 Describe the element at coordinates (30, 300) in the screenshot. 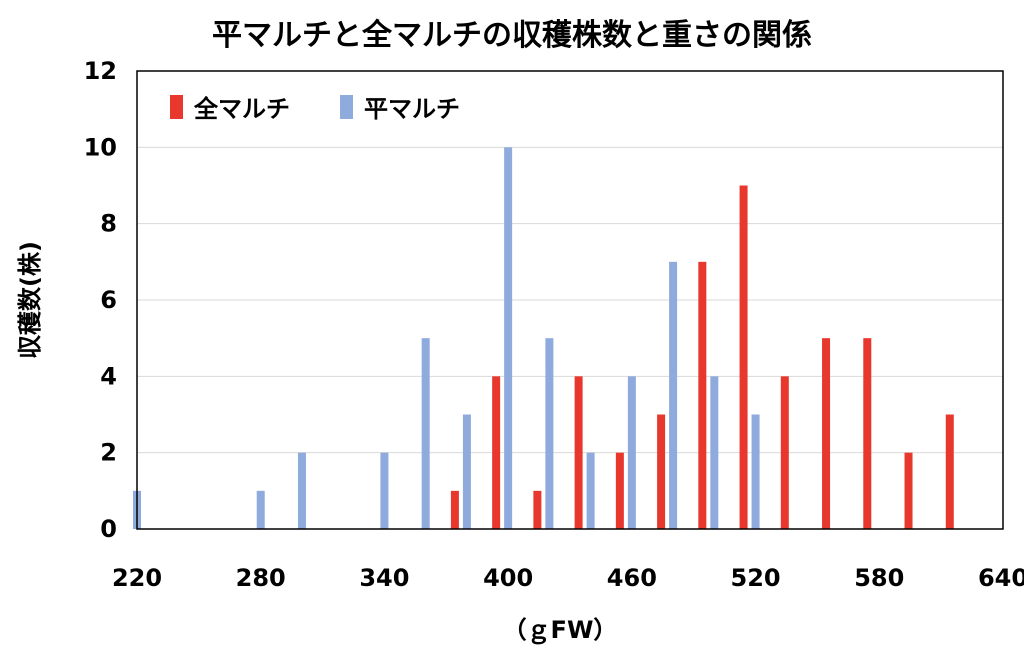

I see `y-axis-label: 収穫数(株)` at that location.